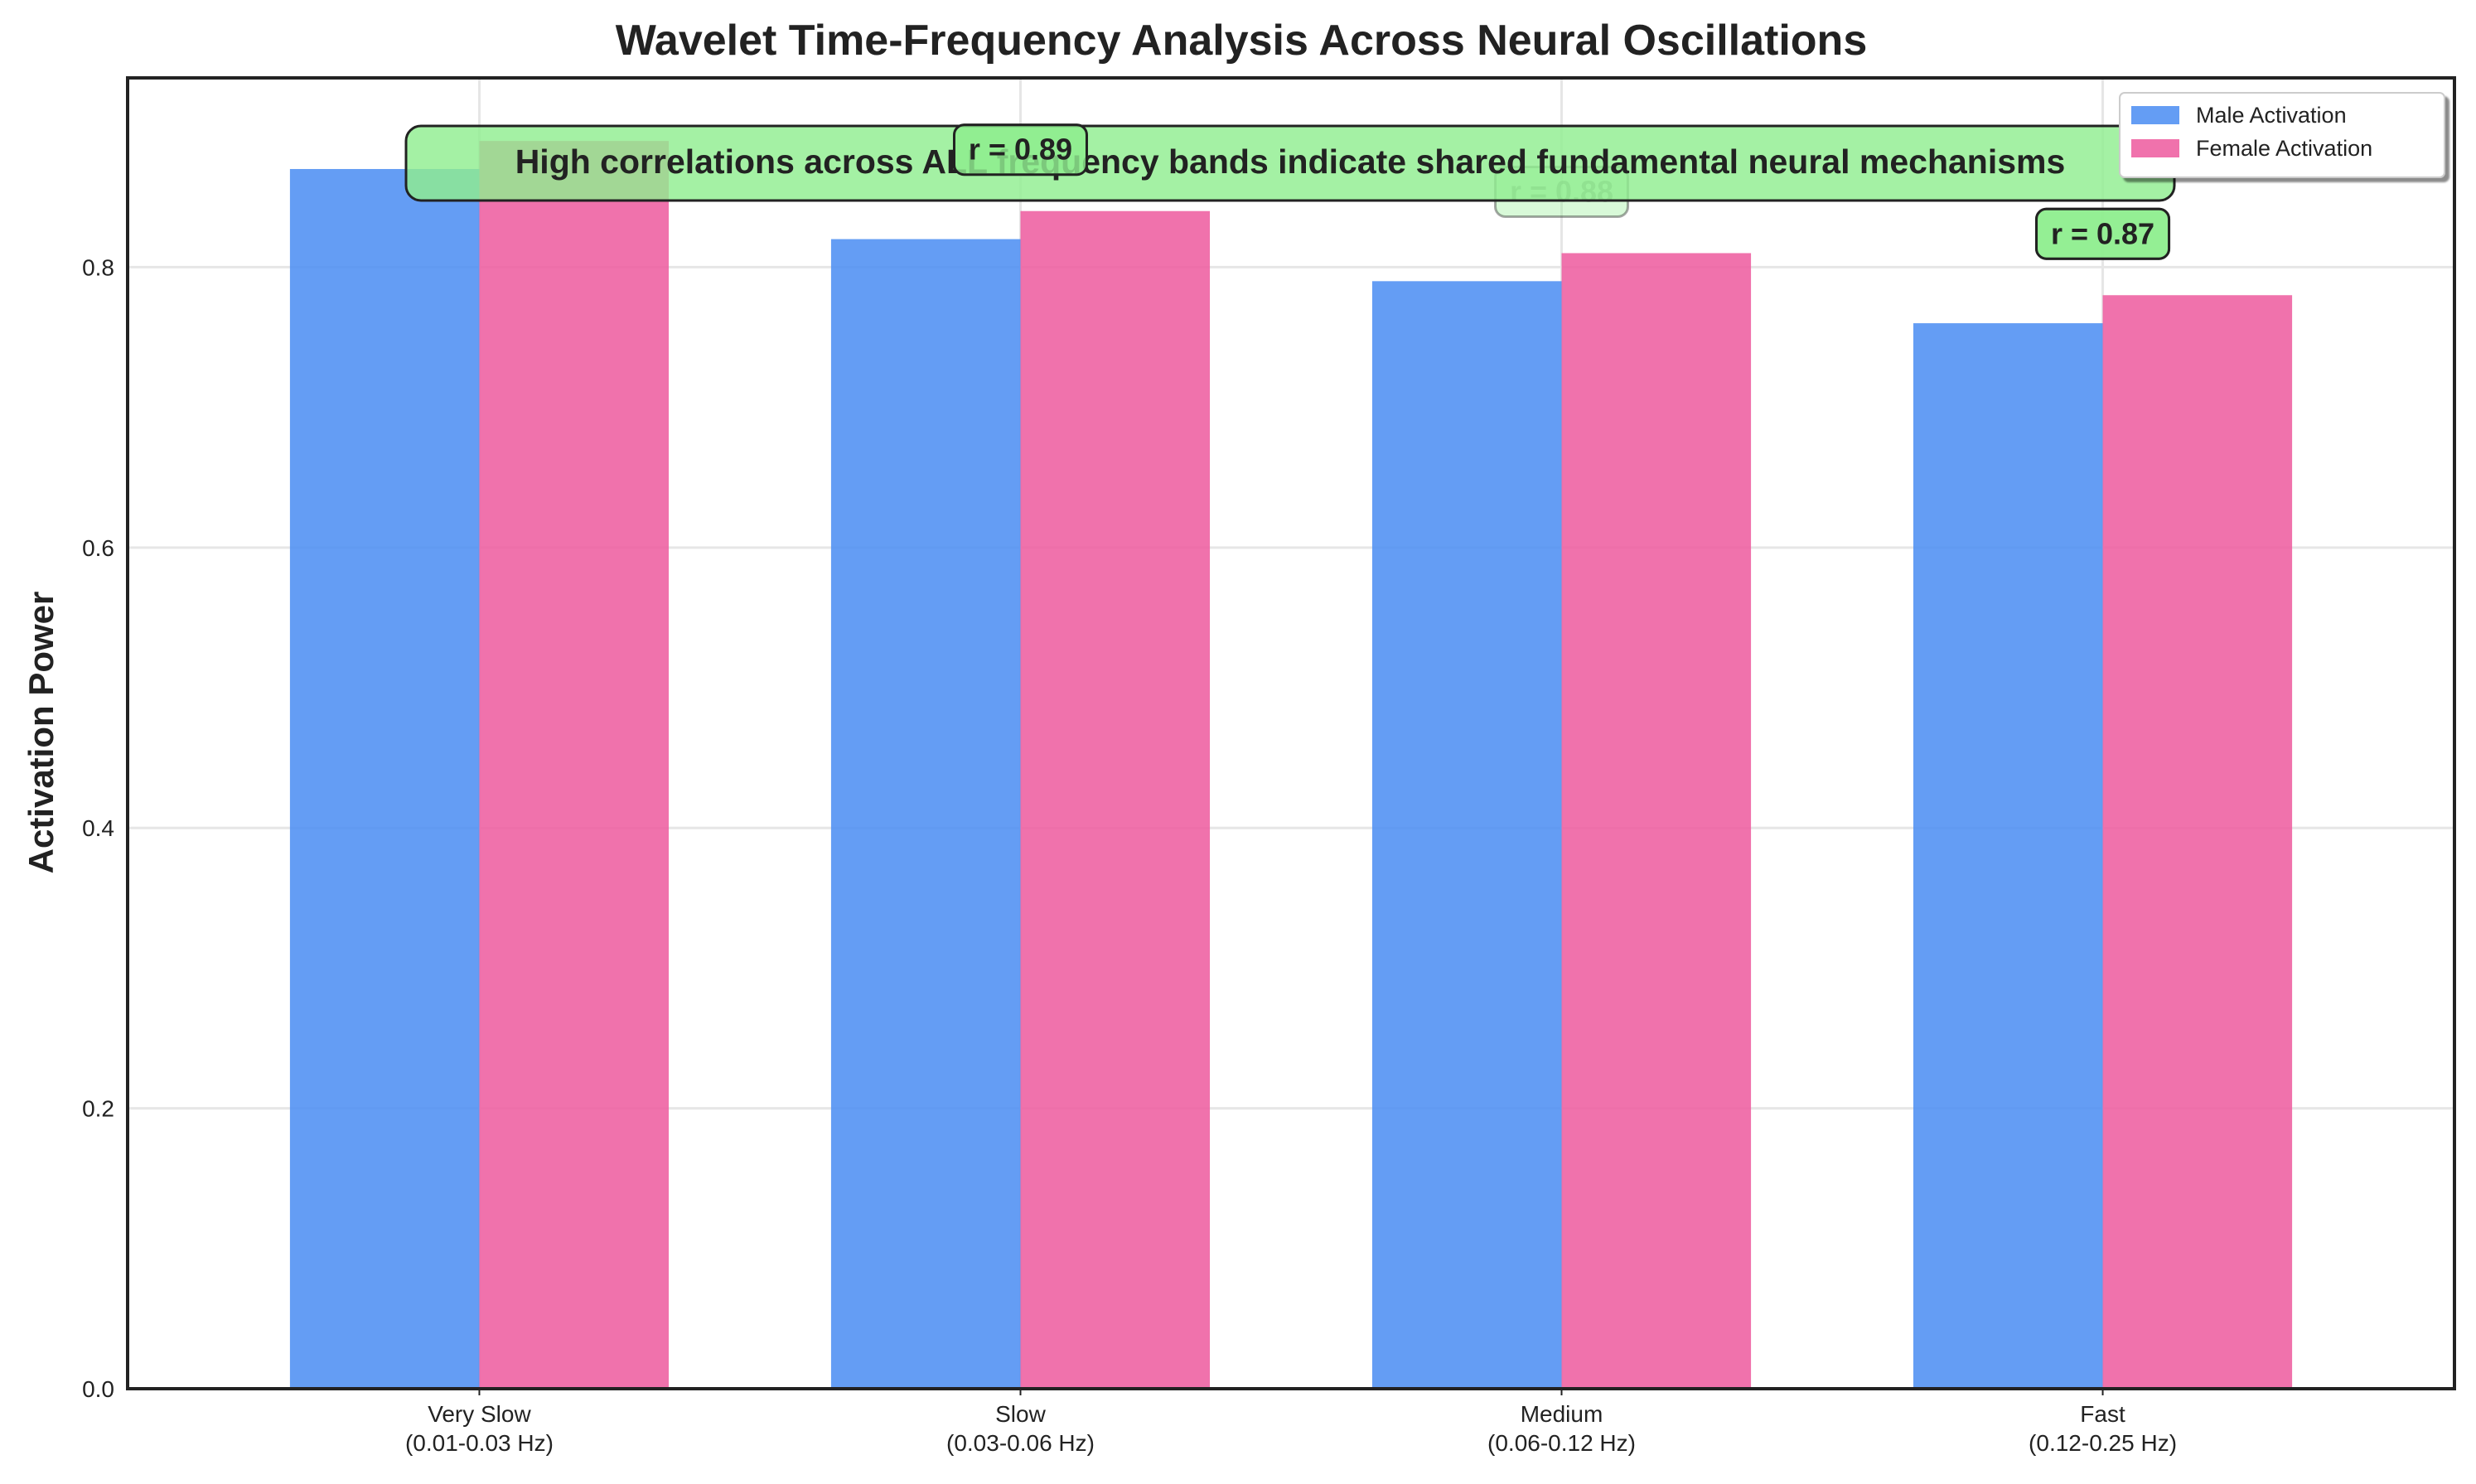 This screenshot has height=1484, width=2476. Describe the element at coordinates (2102, 1414) in the screenshot. I see `x-tick-label: Fast` at that location.